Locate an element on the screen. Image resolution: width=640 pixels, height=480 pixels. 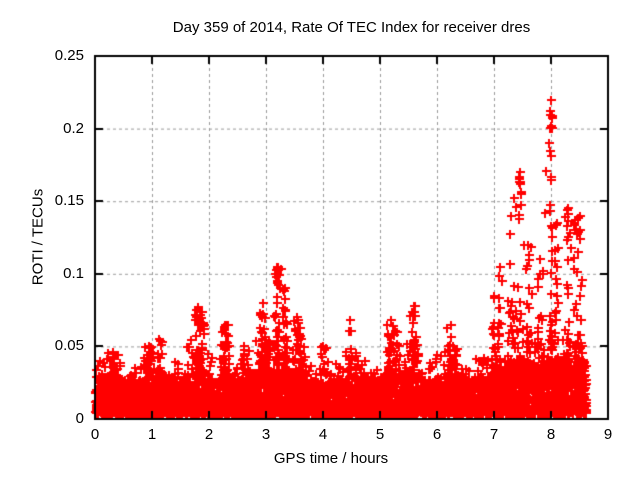
x-tick-label: 1 is located at coordinates (152, 434).